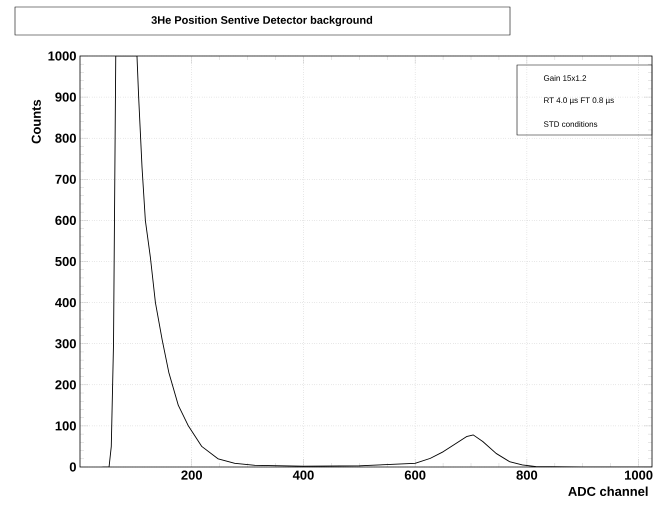 This screenshot has width=662, height=514. Describe the element at coordinates (65, 97) in the screenshot. I see `y-tick-label: 900` at that location.